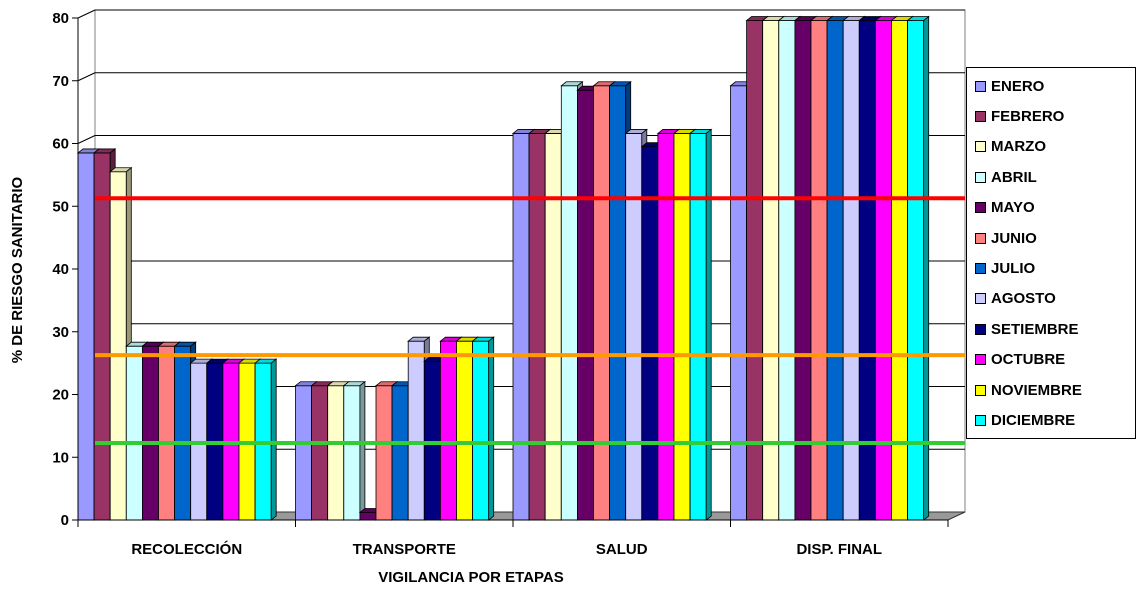 Image resolution: width=1136 pixels, height=591 pixels. What do you see at coordinates (404, 549) in the screenshot?
I see `x-tick-label: TRANSPORTE` at bounding box center [404, 549].